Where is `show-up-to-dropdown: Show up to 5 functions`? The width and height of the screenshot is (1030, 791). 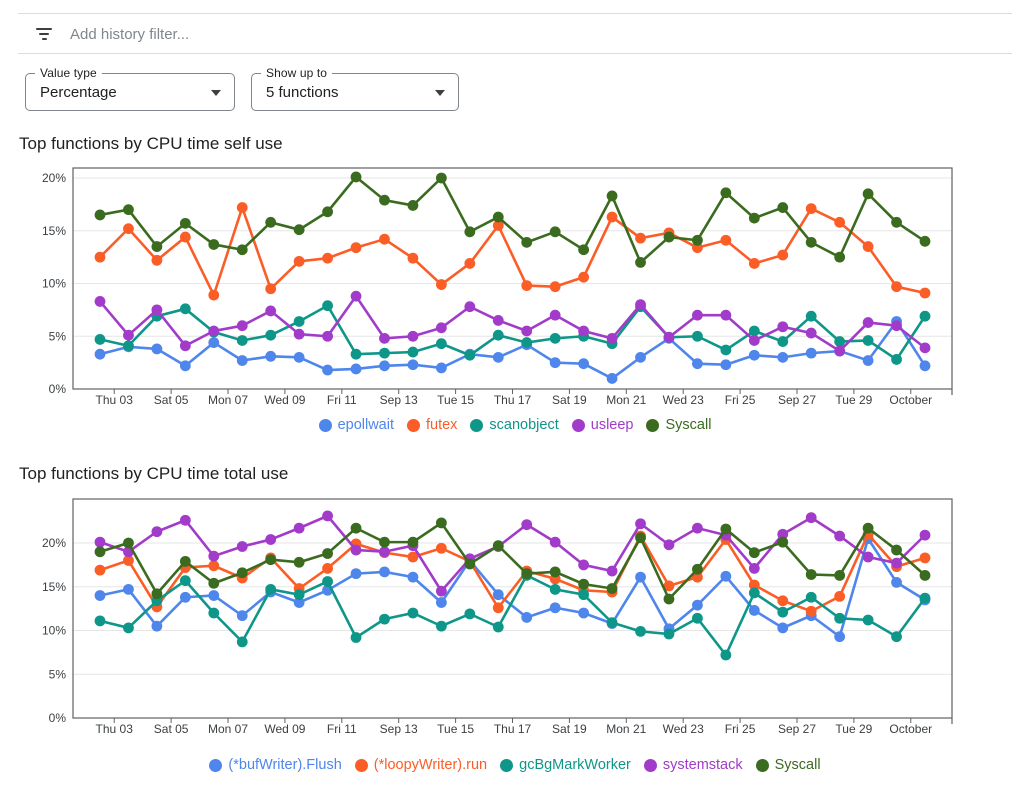 show-up-to-dropdown: Show up to 5 functions is located at coordinates (355, 88).